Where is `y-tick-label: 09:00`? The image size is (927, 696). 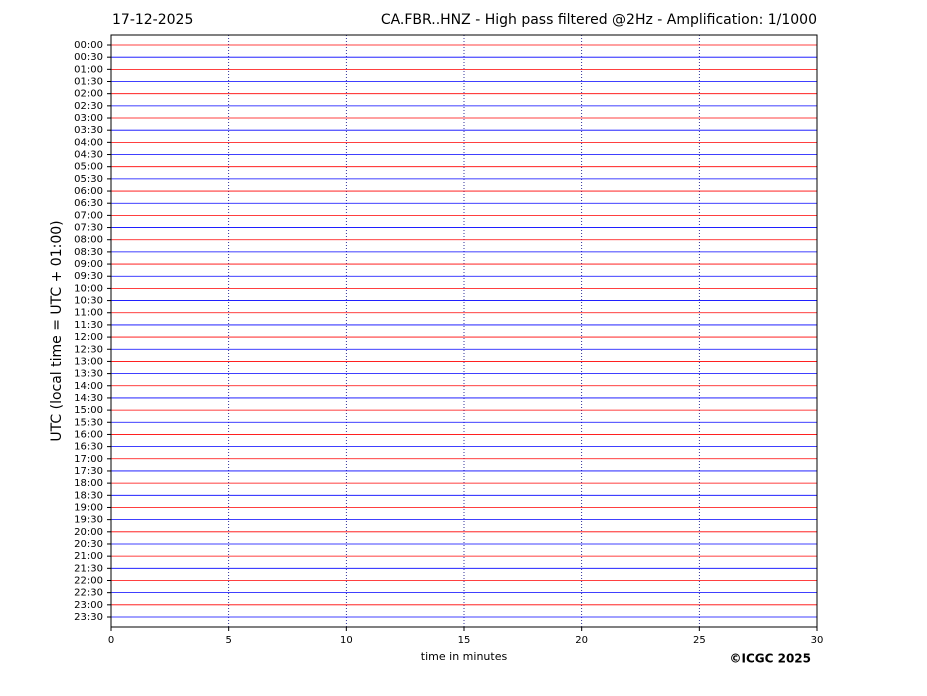
y-tick-label: 09:00 is located at coordinates (88, 264).